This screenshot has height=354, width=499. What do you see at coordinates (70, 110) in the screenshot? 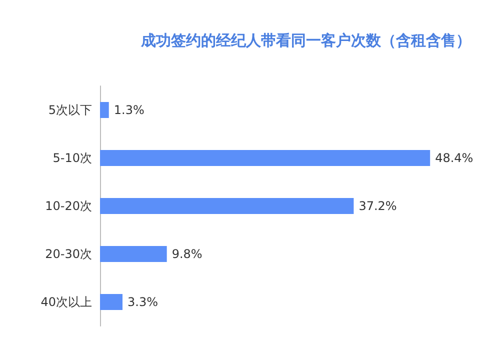
I see `y-tick-label: 5次以下` at bounding box center [70, 110].